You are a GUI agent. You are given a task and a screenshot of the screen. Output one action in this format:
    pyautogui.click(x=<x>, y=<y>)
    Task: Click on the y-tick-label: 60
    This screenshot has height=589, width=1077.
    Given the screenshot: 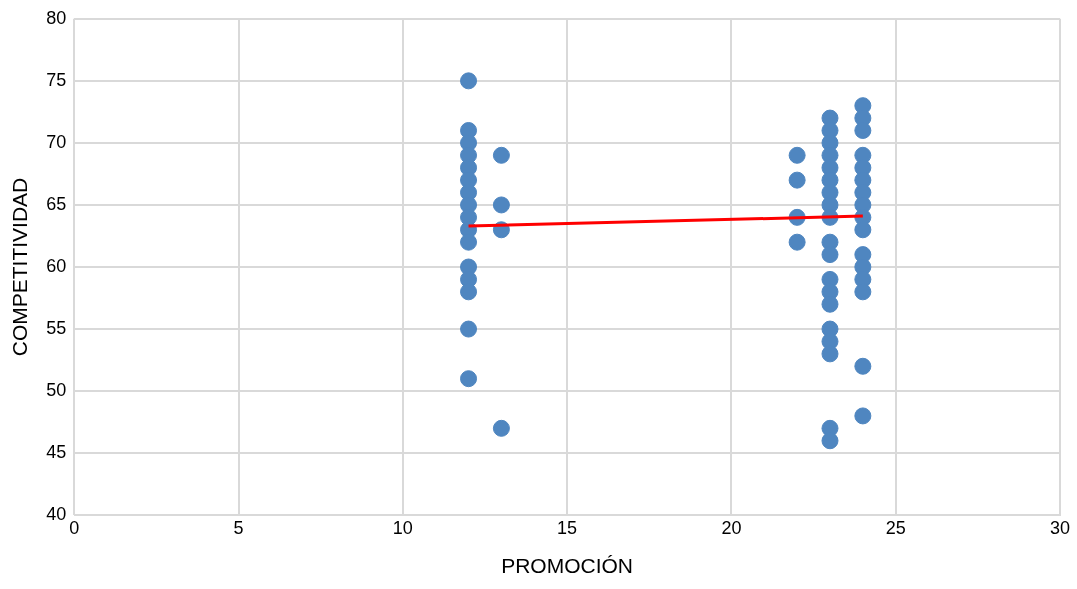 What is the action you would take?
    pyautogui.click(x=56, y=265)
    